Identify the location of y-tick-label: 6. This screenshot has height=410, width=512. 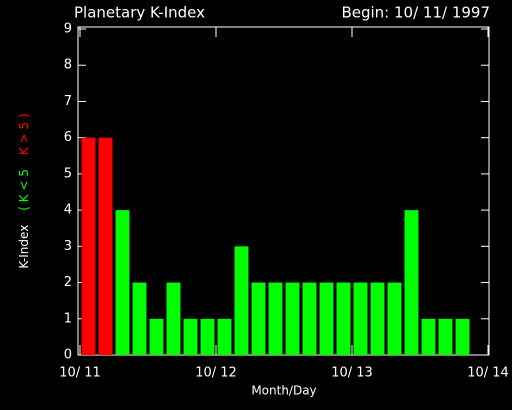
(68, 137).